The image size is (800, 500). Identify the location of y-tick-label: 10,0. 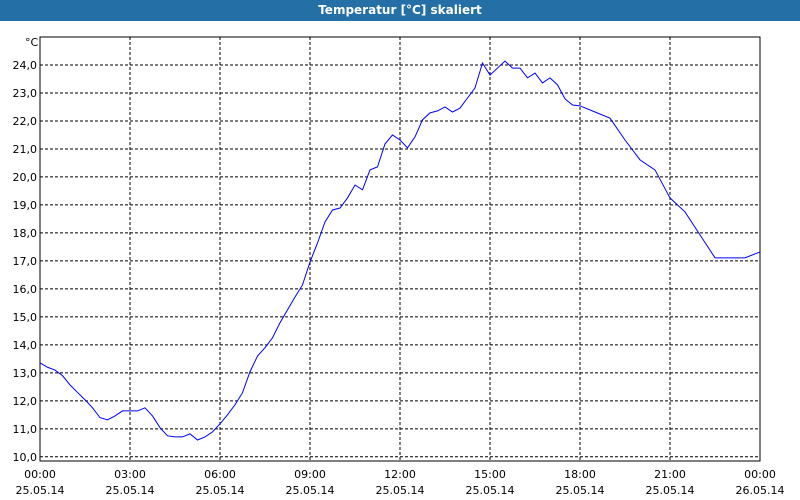
(25, 457).